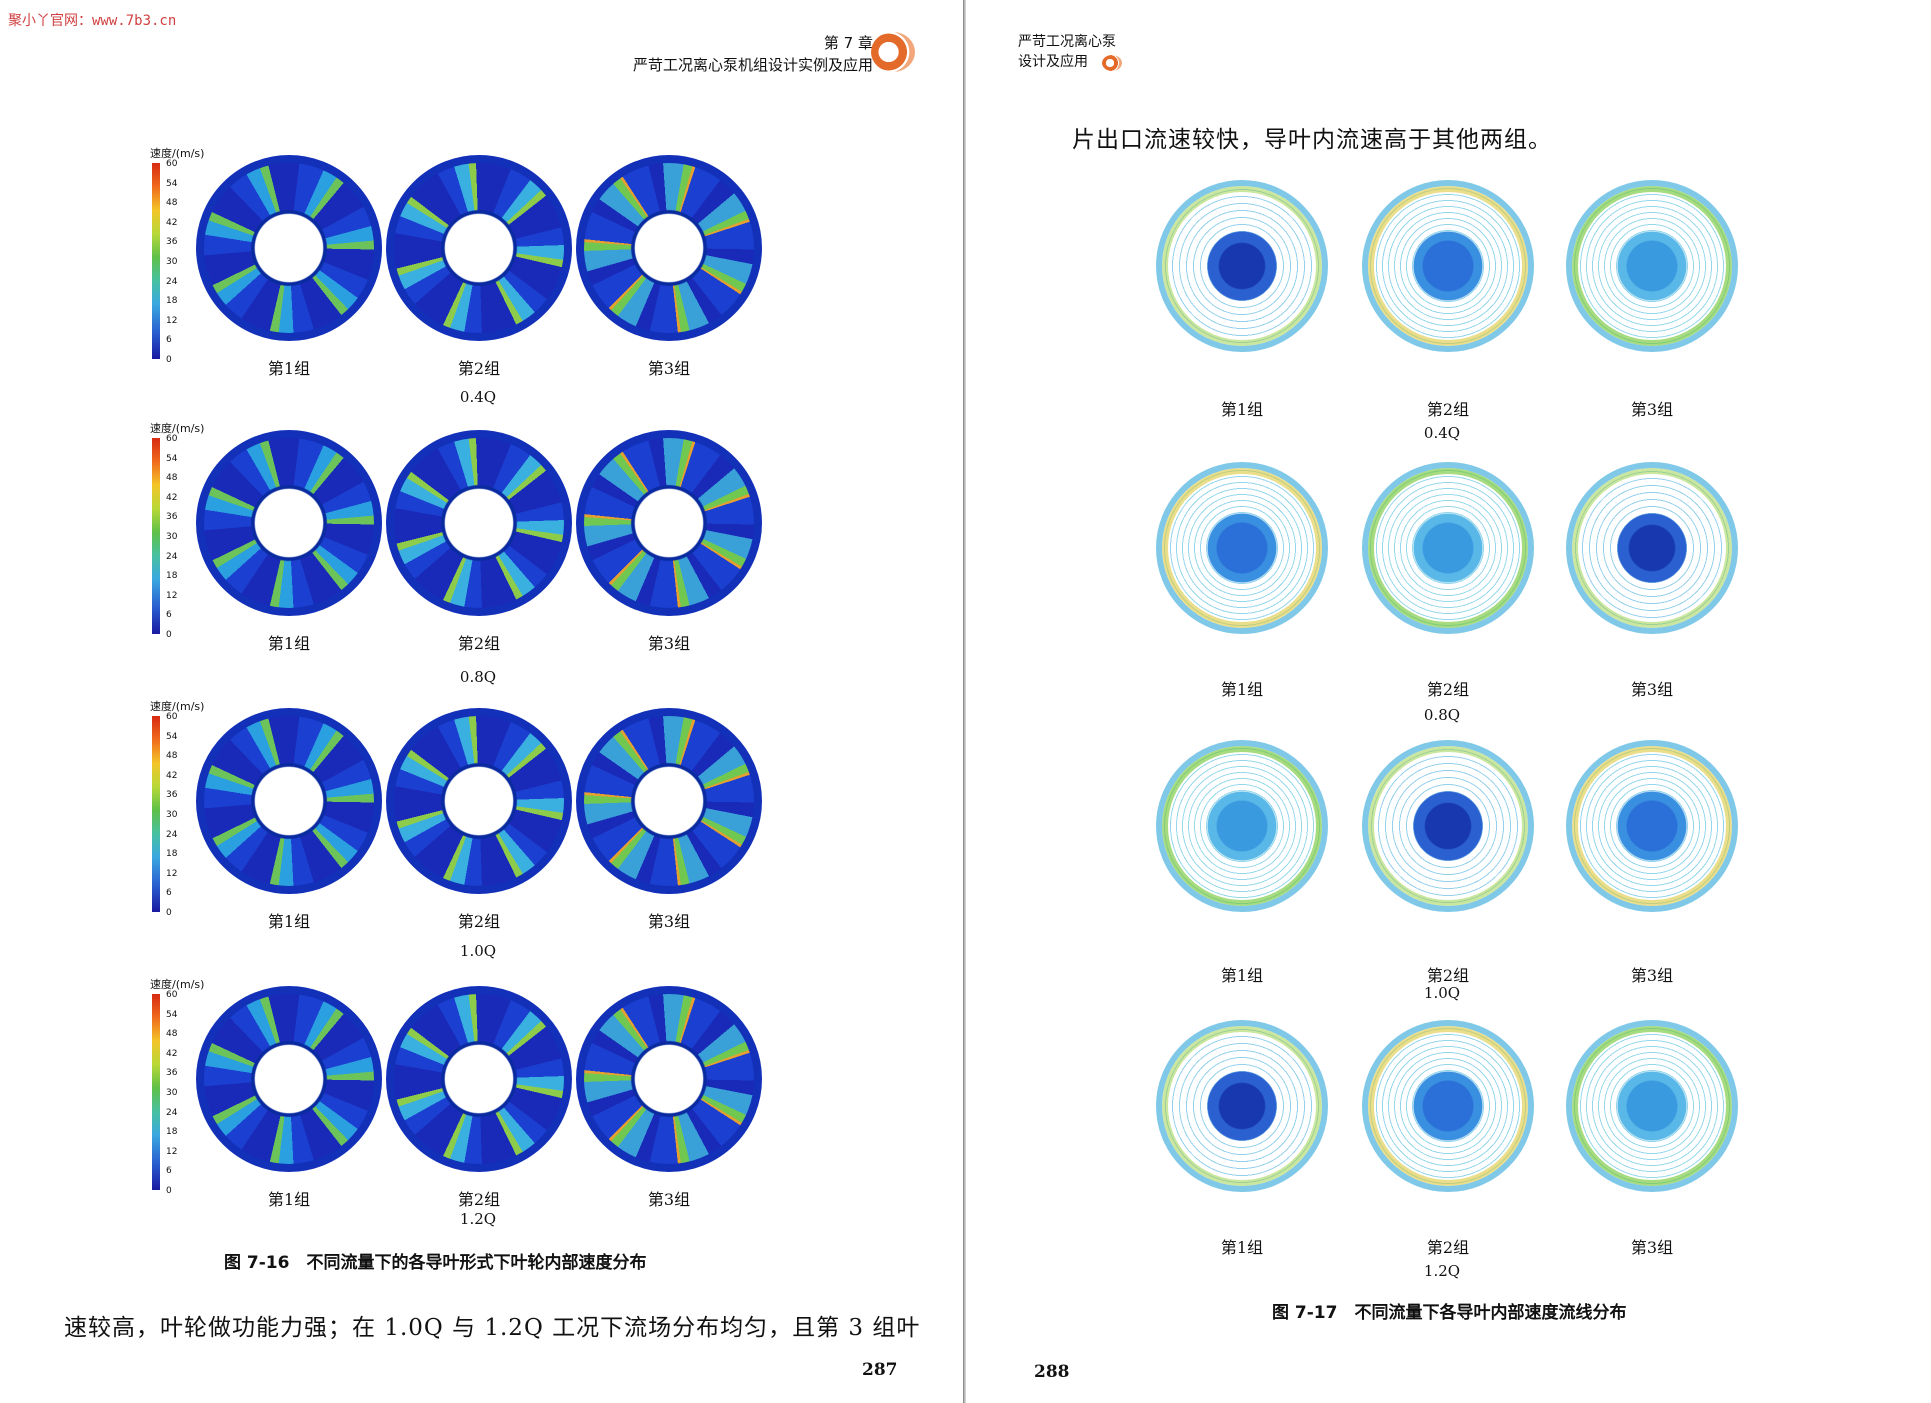  I want to click on running-header: 第 7 章 严苛工况离心泵机组设计实例及应用, so click(753, 54).